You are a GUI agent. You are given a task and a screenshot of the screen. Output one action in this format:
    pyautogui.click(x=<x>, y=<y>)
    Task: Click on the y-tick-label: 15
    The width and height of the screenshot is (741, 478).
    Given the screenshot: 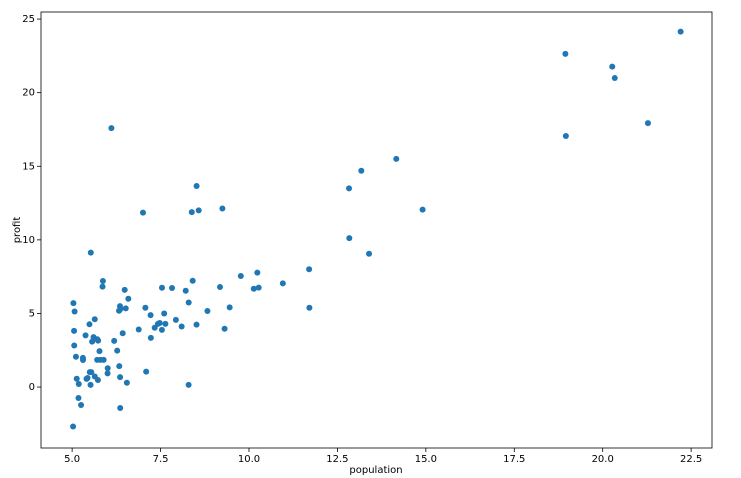 What is the action you would take?
    pyautogui.click(x=28, y=166)
    